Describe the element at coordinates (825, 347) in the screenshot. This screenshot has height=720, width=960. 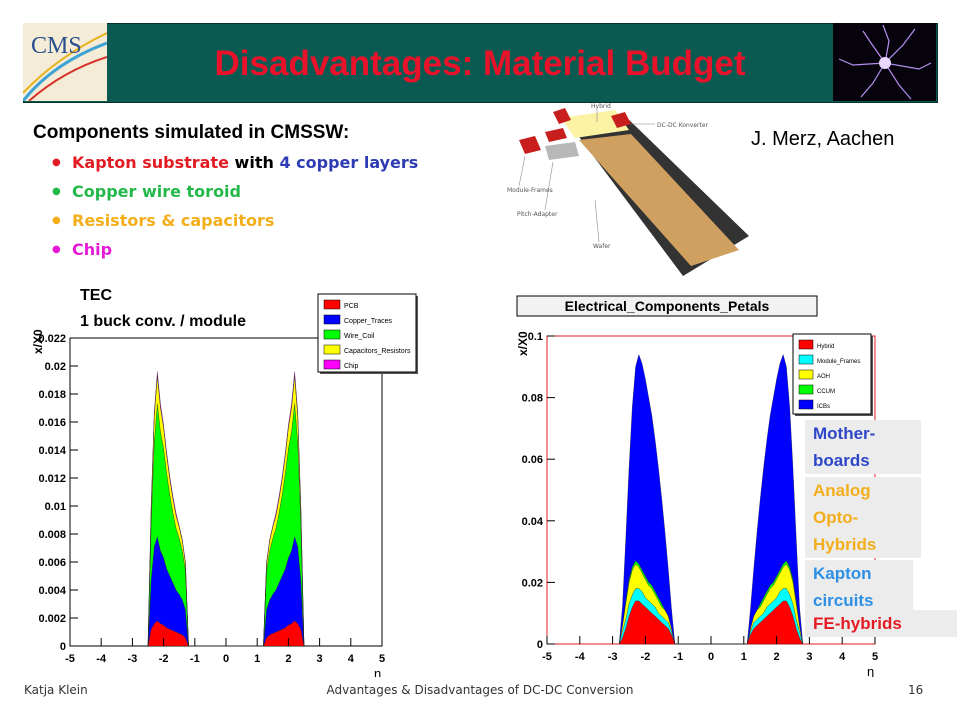
I see `legend-entry: Hybrid` at that location.